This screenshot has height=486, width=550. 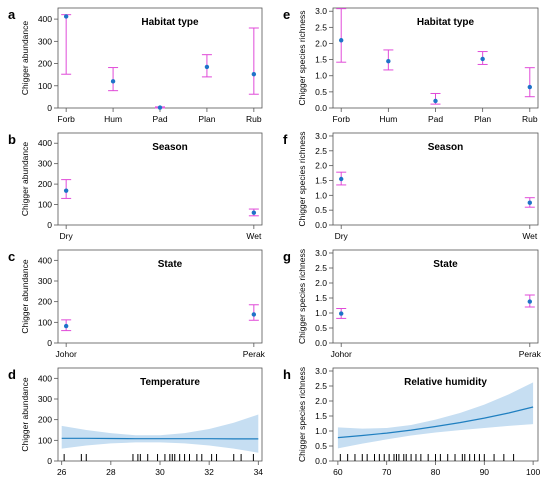 What do you see at coordinates (286, 14) in the screenshot?
I see `panel-letter: e` at bounding box center [286, 14].